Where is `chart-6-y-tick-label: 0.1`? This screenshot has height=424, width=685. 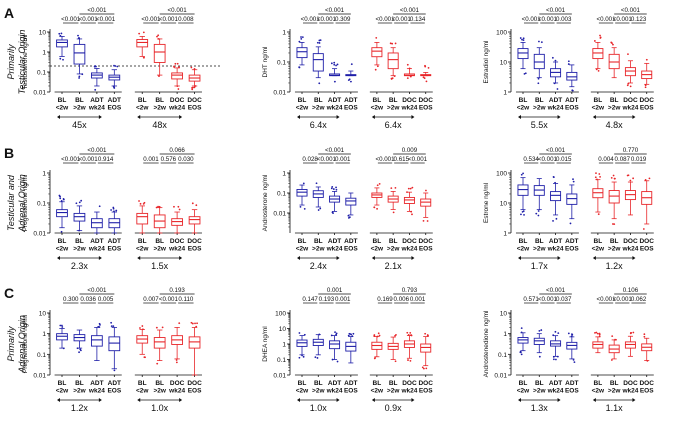 chart-6-y-tick-label: 0.1 is located at coordinates (41, 355).